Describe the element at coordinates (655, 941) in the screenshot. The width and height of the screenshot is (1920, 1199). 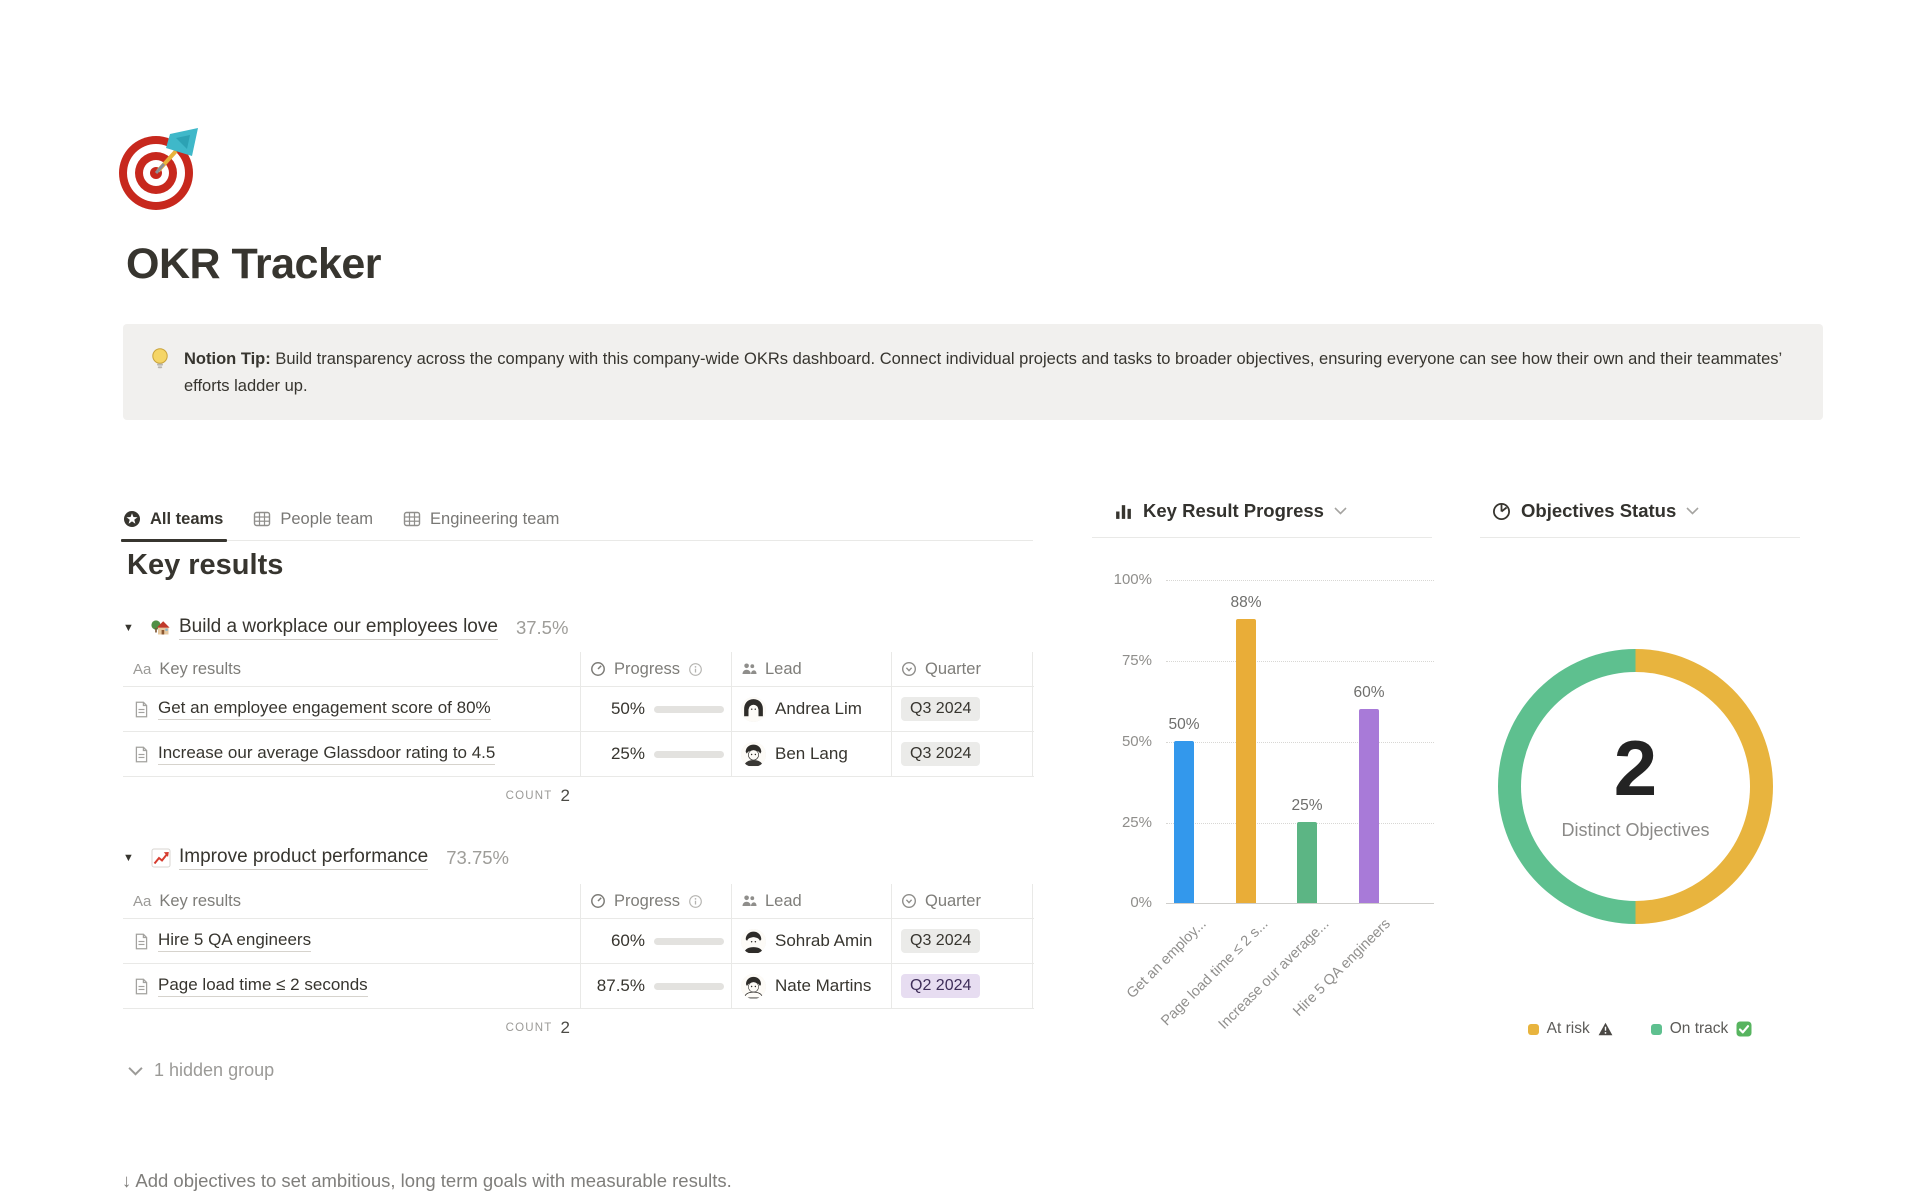
I see `cell-progress: 60%` at that location.